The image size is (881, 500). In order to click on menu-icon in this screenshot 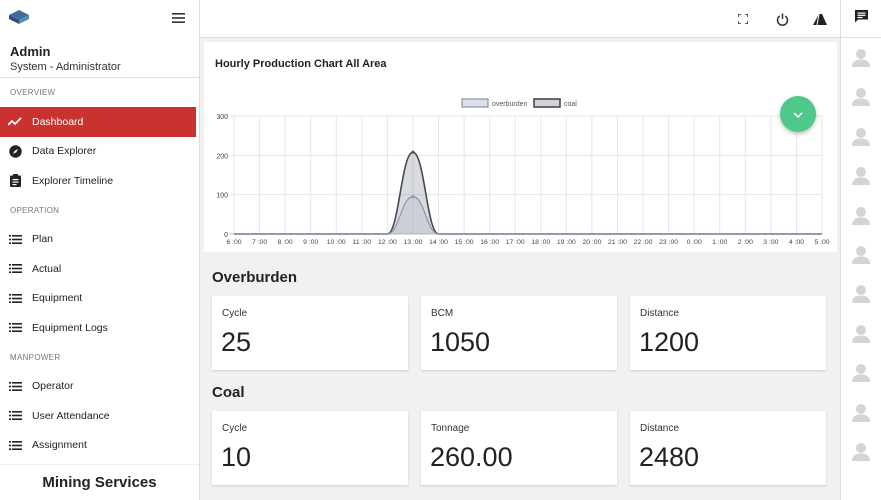, I will do `click(178, 19)`.